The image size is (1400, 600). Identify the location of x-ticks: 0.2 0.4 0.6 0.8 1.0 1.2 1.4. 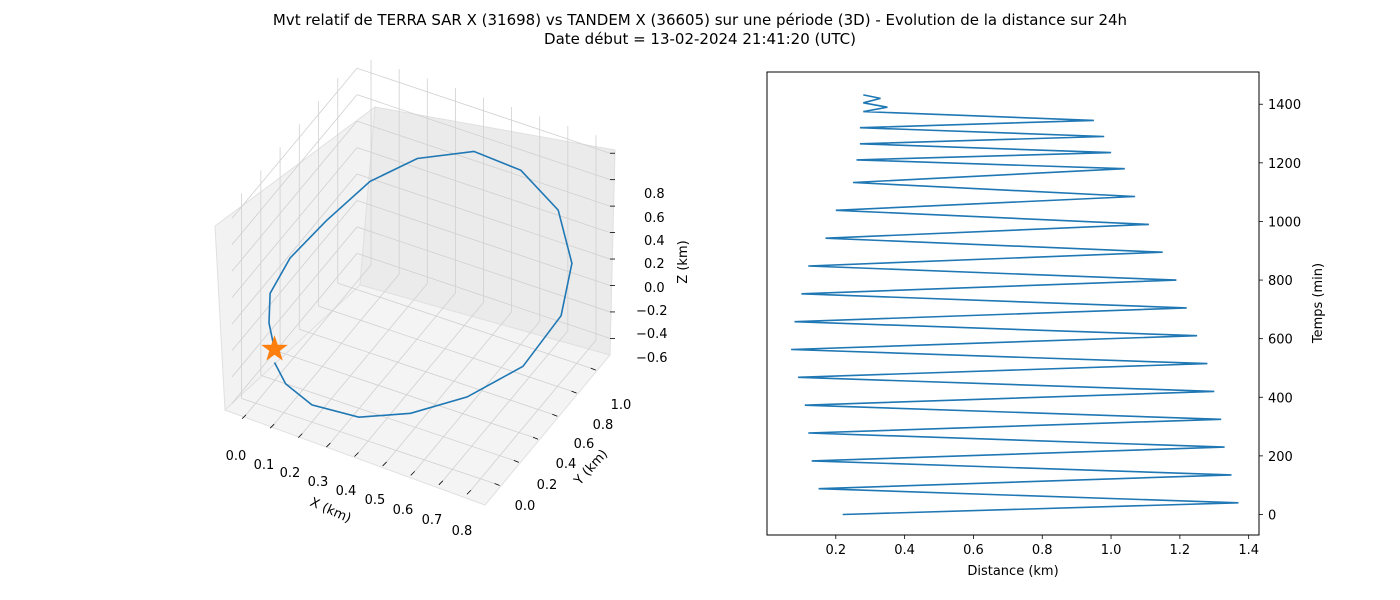
(1042, 546).